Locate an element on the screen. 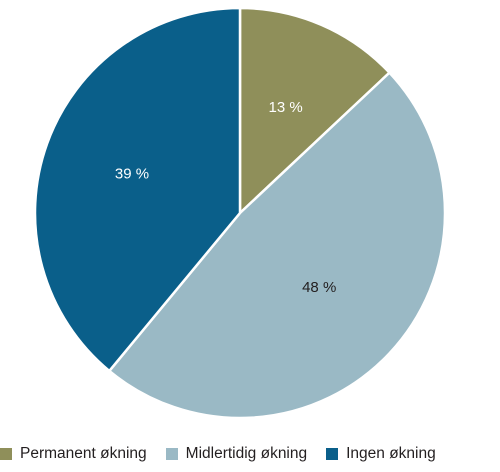  legend-item-2: Midlertidig økning is located at coordinates (236, 454).